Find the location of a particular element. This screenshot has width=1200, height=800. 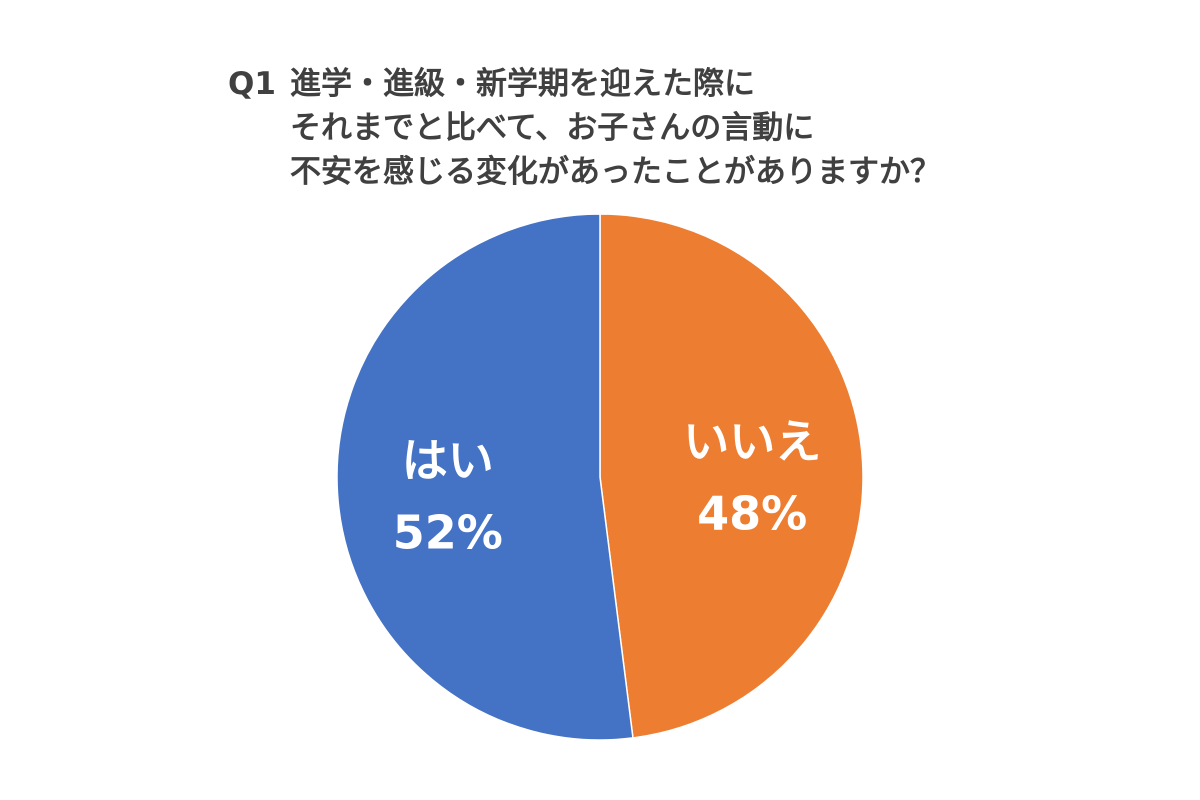

question-number: Q1 is located at coordinates (252, 84).